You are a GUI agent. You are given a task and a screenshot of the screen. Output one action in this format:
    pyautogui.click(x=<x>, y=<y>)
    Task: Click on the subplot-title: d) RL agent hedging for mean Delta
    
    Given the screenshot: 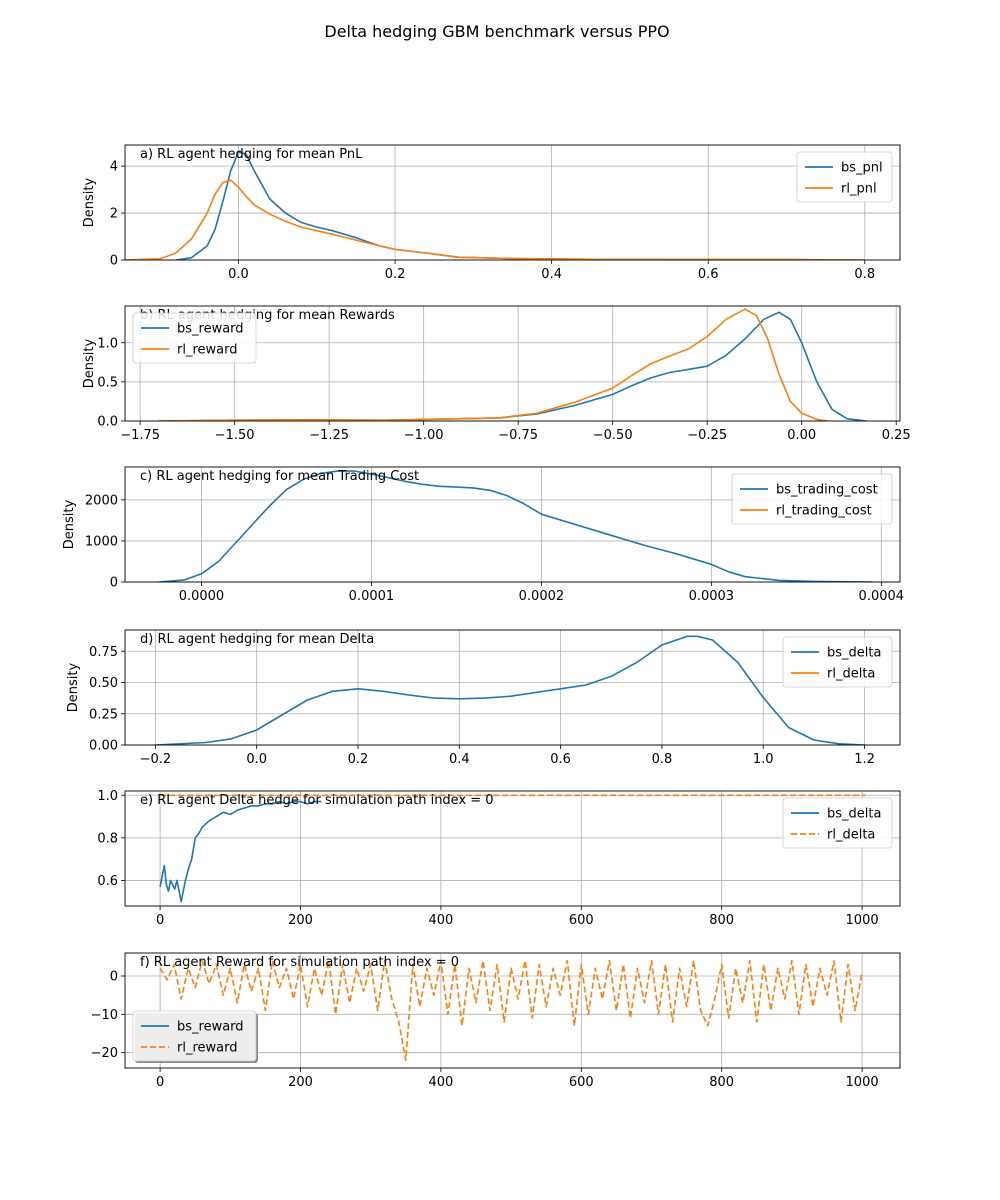 What is the action you would take?
    pyautogui.click(x=257, y=639)
    